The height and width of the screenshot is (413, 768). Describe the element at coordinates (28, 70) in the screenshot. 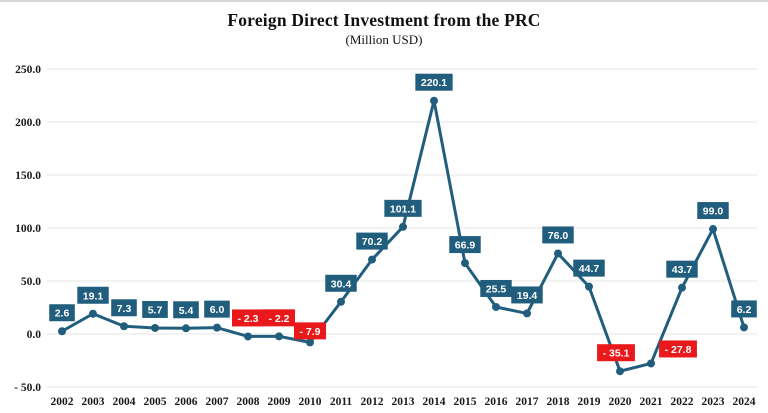

I see `y-axis-tick-label: 250.0` at that location.